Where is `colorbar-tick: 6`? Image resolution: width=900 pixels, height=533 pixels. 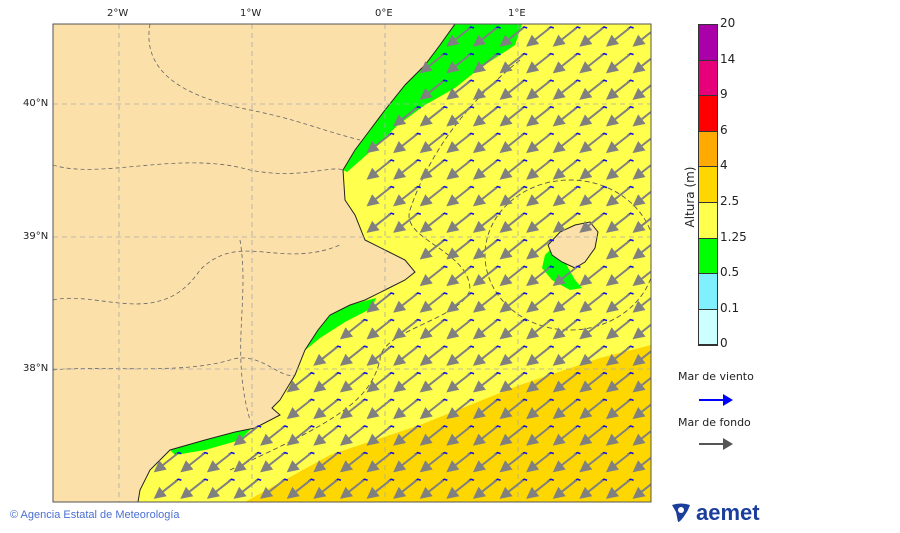
colorbar-tick: 6 is located at coordinates (724, 129).